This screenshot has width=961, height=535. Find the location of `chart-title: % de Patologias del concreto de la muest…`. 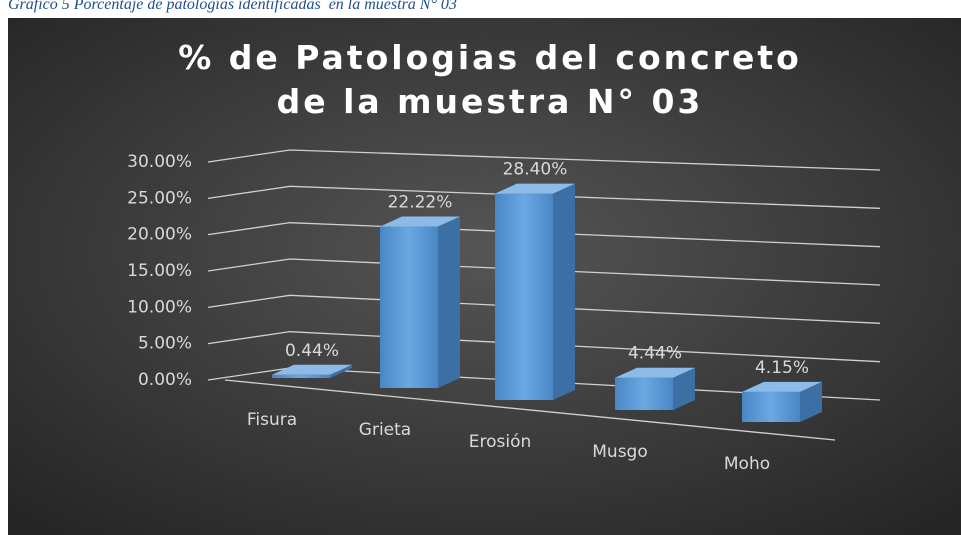

chart-title: % de Patologias del concreto de la muest… is located at coordinates (490, 79).